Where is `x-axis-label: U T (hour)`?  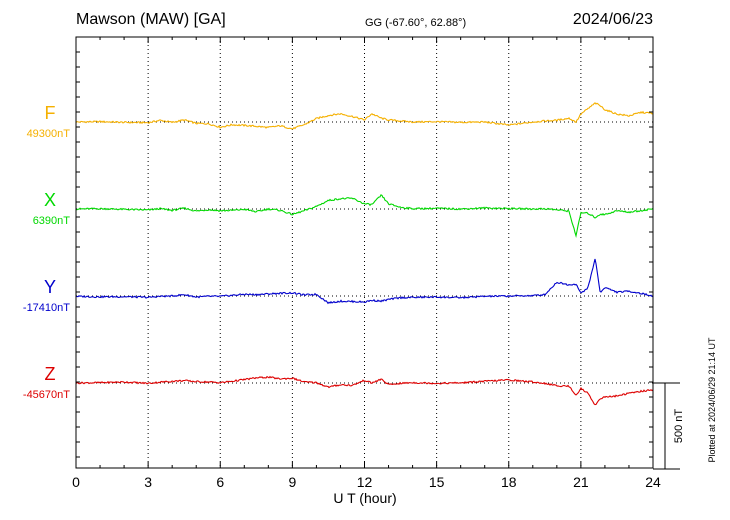 x-axis-label: U T (hour) is located at coordinates (364, 498).